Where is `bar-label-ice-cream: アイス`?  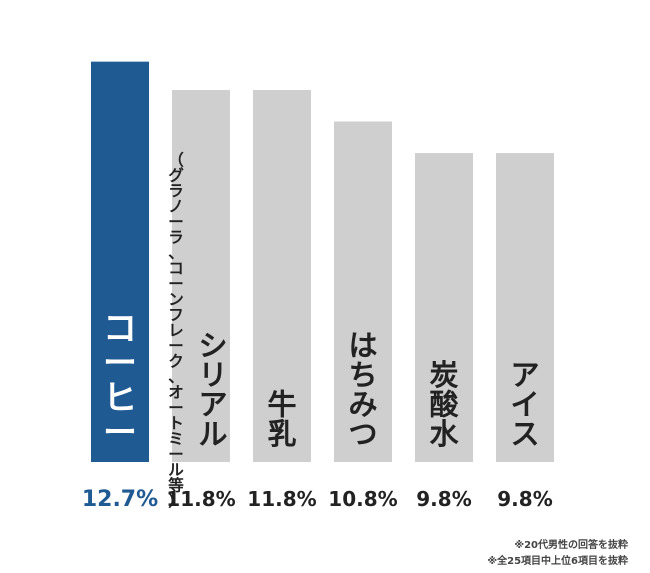
bar-label-ice-cream: アイス is located at coordinates (524, 404).